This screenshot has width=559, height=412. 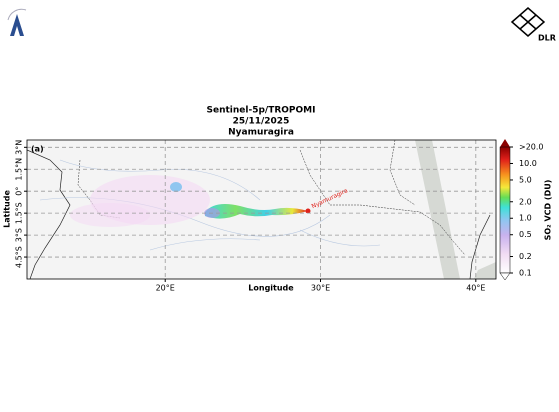 I want to click on subtitle: 25/11/2025, so click(x=261, y=122).